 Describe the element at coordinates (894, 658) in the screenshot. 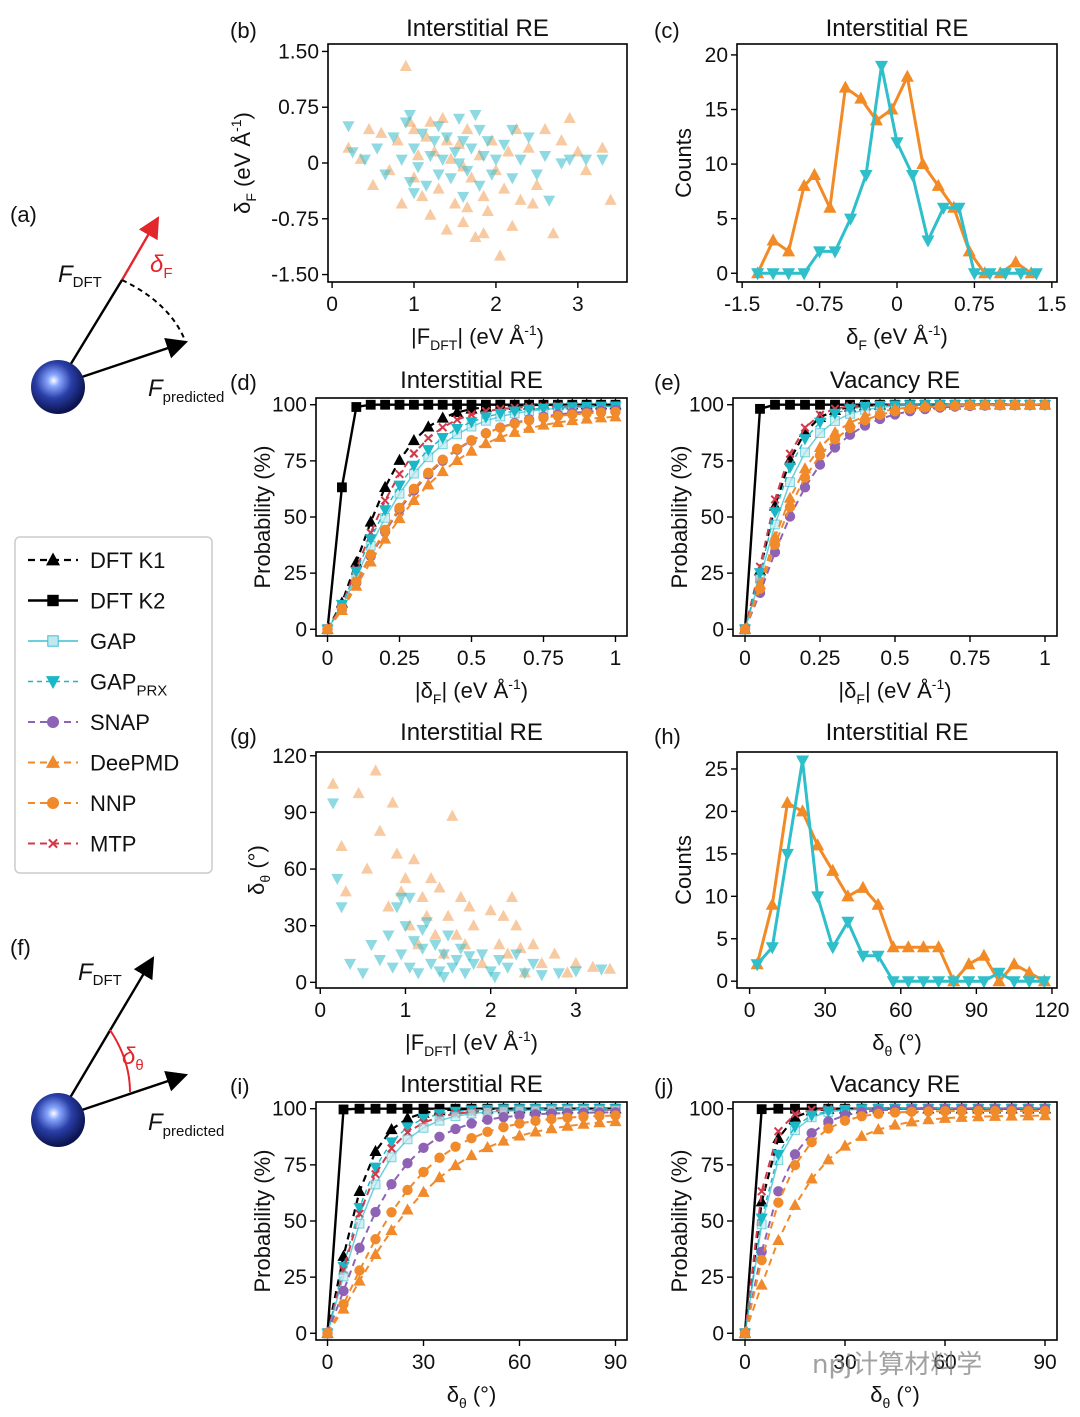

I see `x-tick-label: 0.5` at that location.